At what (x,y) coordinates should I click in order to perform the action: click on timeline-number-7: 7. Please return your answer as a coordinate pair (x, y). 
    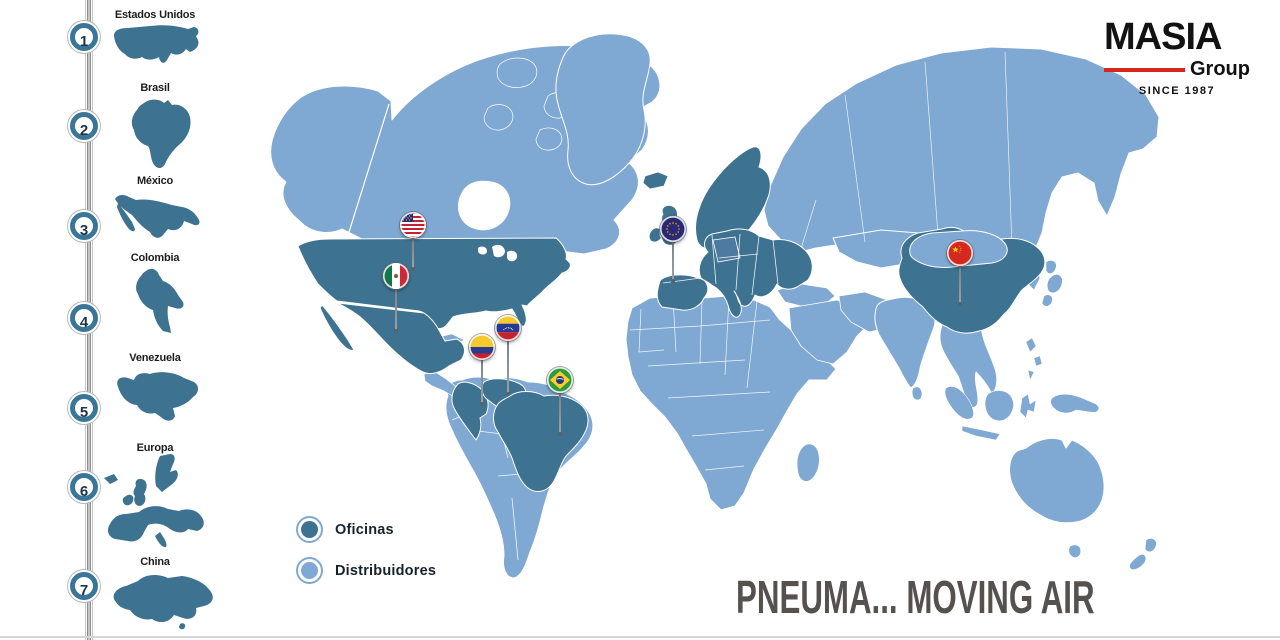
    Looking at the image, I should click on (84, 586).